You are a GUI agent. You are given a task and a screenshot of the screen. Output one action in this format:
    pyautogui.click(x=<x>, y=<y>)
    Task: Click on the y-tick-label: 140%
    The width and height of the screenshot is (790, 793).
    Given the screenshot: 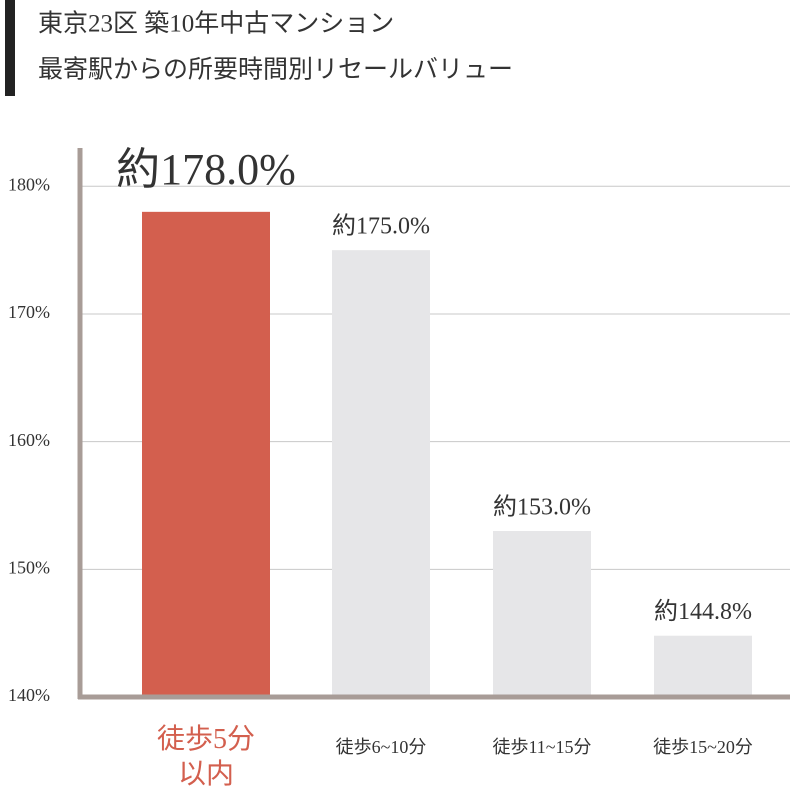 What is the action you would take?
    pyautogui.click(x=29, y=695)
    